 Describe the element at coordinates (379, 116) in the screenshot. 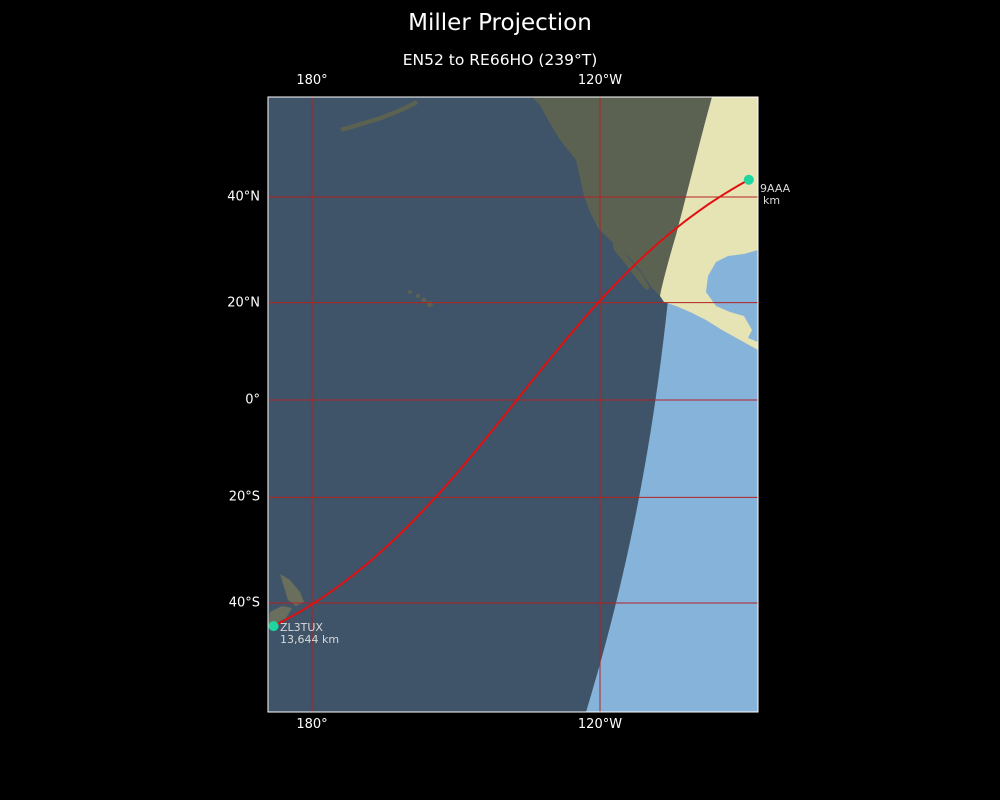

I see `land-aleutians` at that location.